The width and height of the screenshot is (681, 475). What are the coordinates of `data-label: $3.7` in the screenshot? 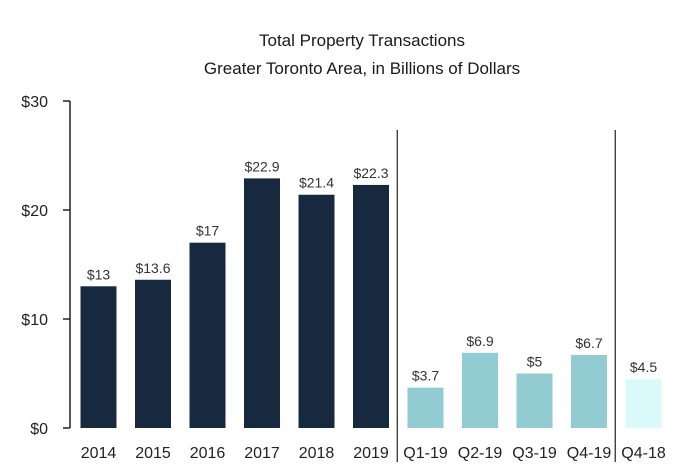 It's located at (425, 376).